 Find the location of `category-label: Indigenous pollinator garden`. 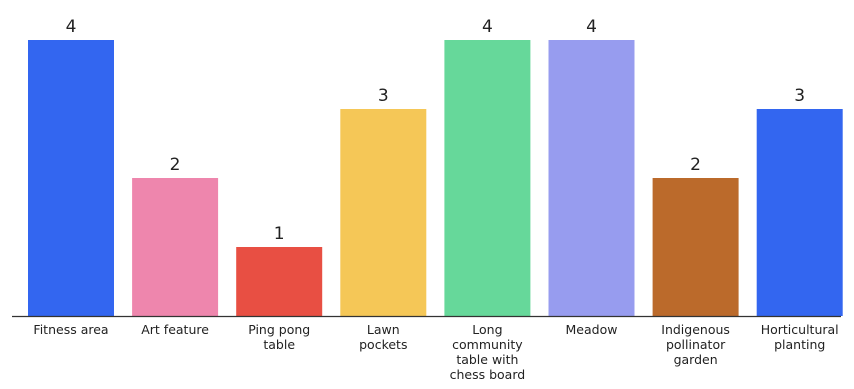

category-label: Indigenous pollinator garden is located at coordinates (695, 344).